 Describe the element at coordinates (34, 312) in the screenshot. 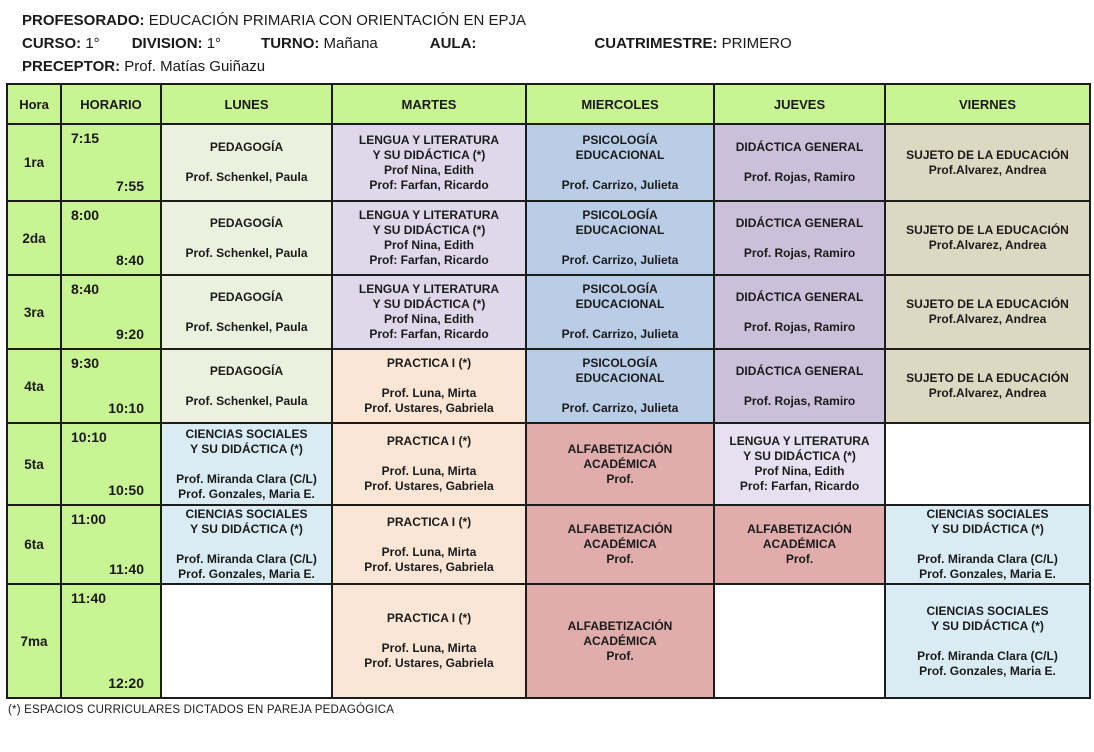

I see `period-label: 3ra` at that location.